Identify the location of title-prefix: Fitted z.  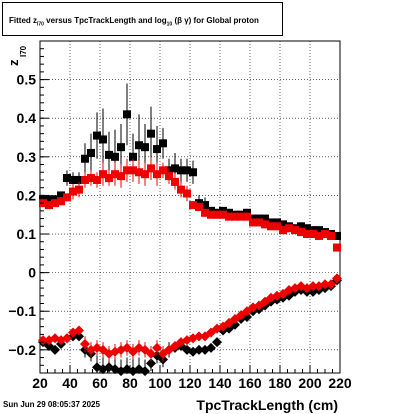
(23, 20).